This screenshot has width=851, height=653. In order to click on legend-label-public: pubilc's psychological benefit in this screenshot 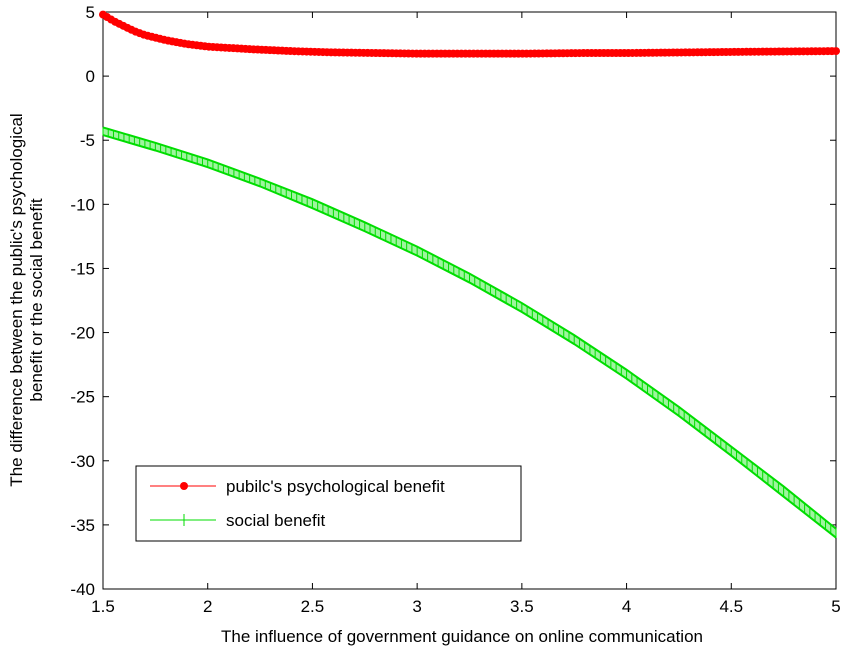, I will do `click(335, 486)`.